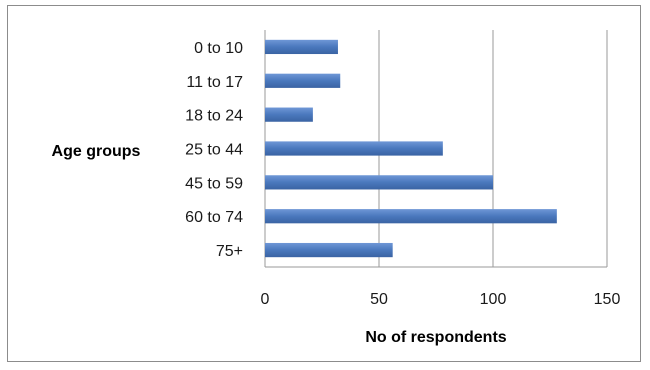  What do you see at coordinates (96, 151) in the screenshot?
I see `y-axis-title: Age groups` at bounding box center [96, 151].